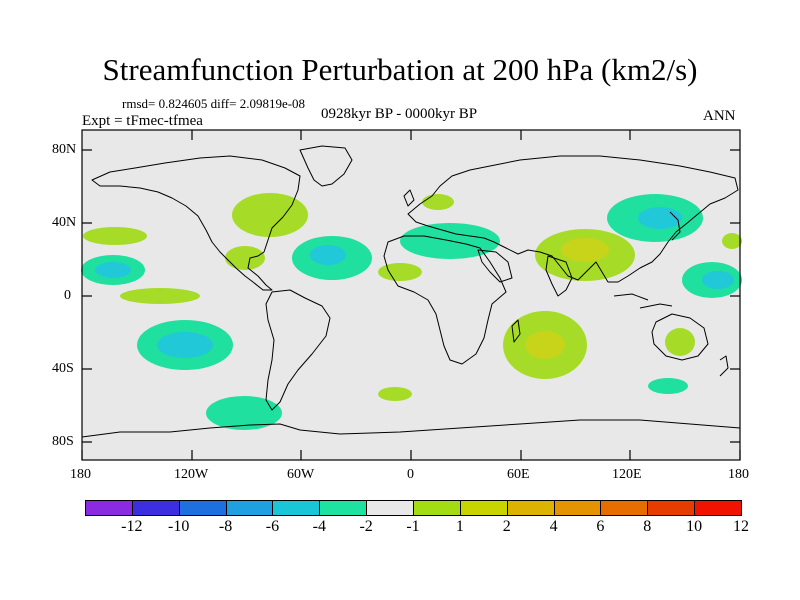 Image resolution: width=800 pixels, height=600 pixels. What do you see at coordinates (585, 250) in the screenshot?
I see `anomaly-asia-core` at bounding box center [585, 250].